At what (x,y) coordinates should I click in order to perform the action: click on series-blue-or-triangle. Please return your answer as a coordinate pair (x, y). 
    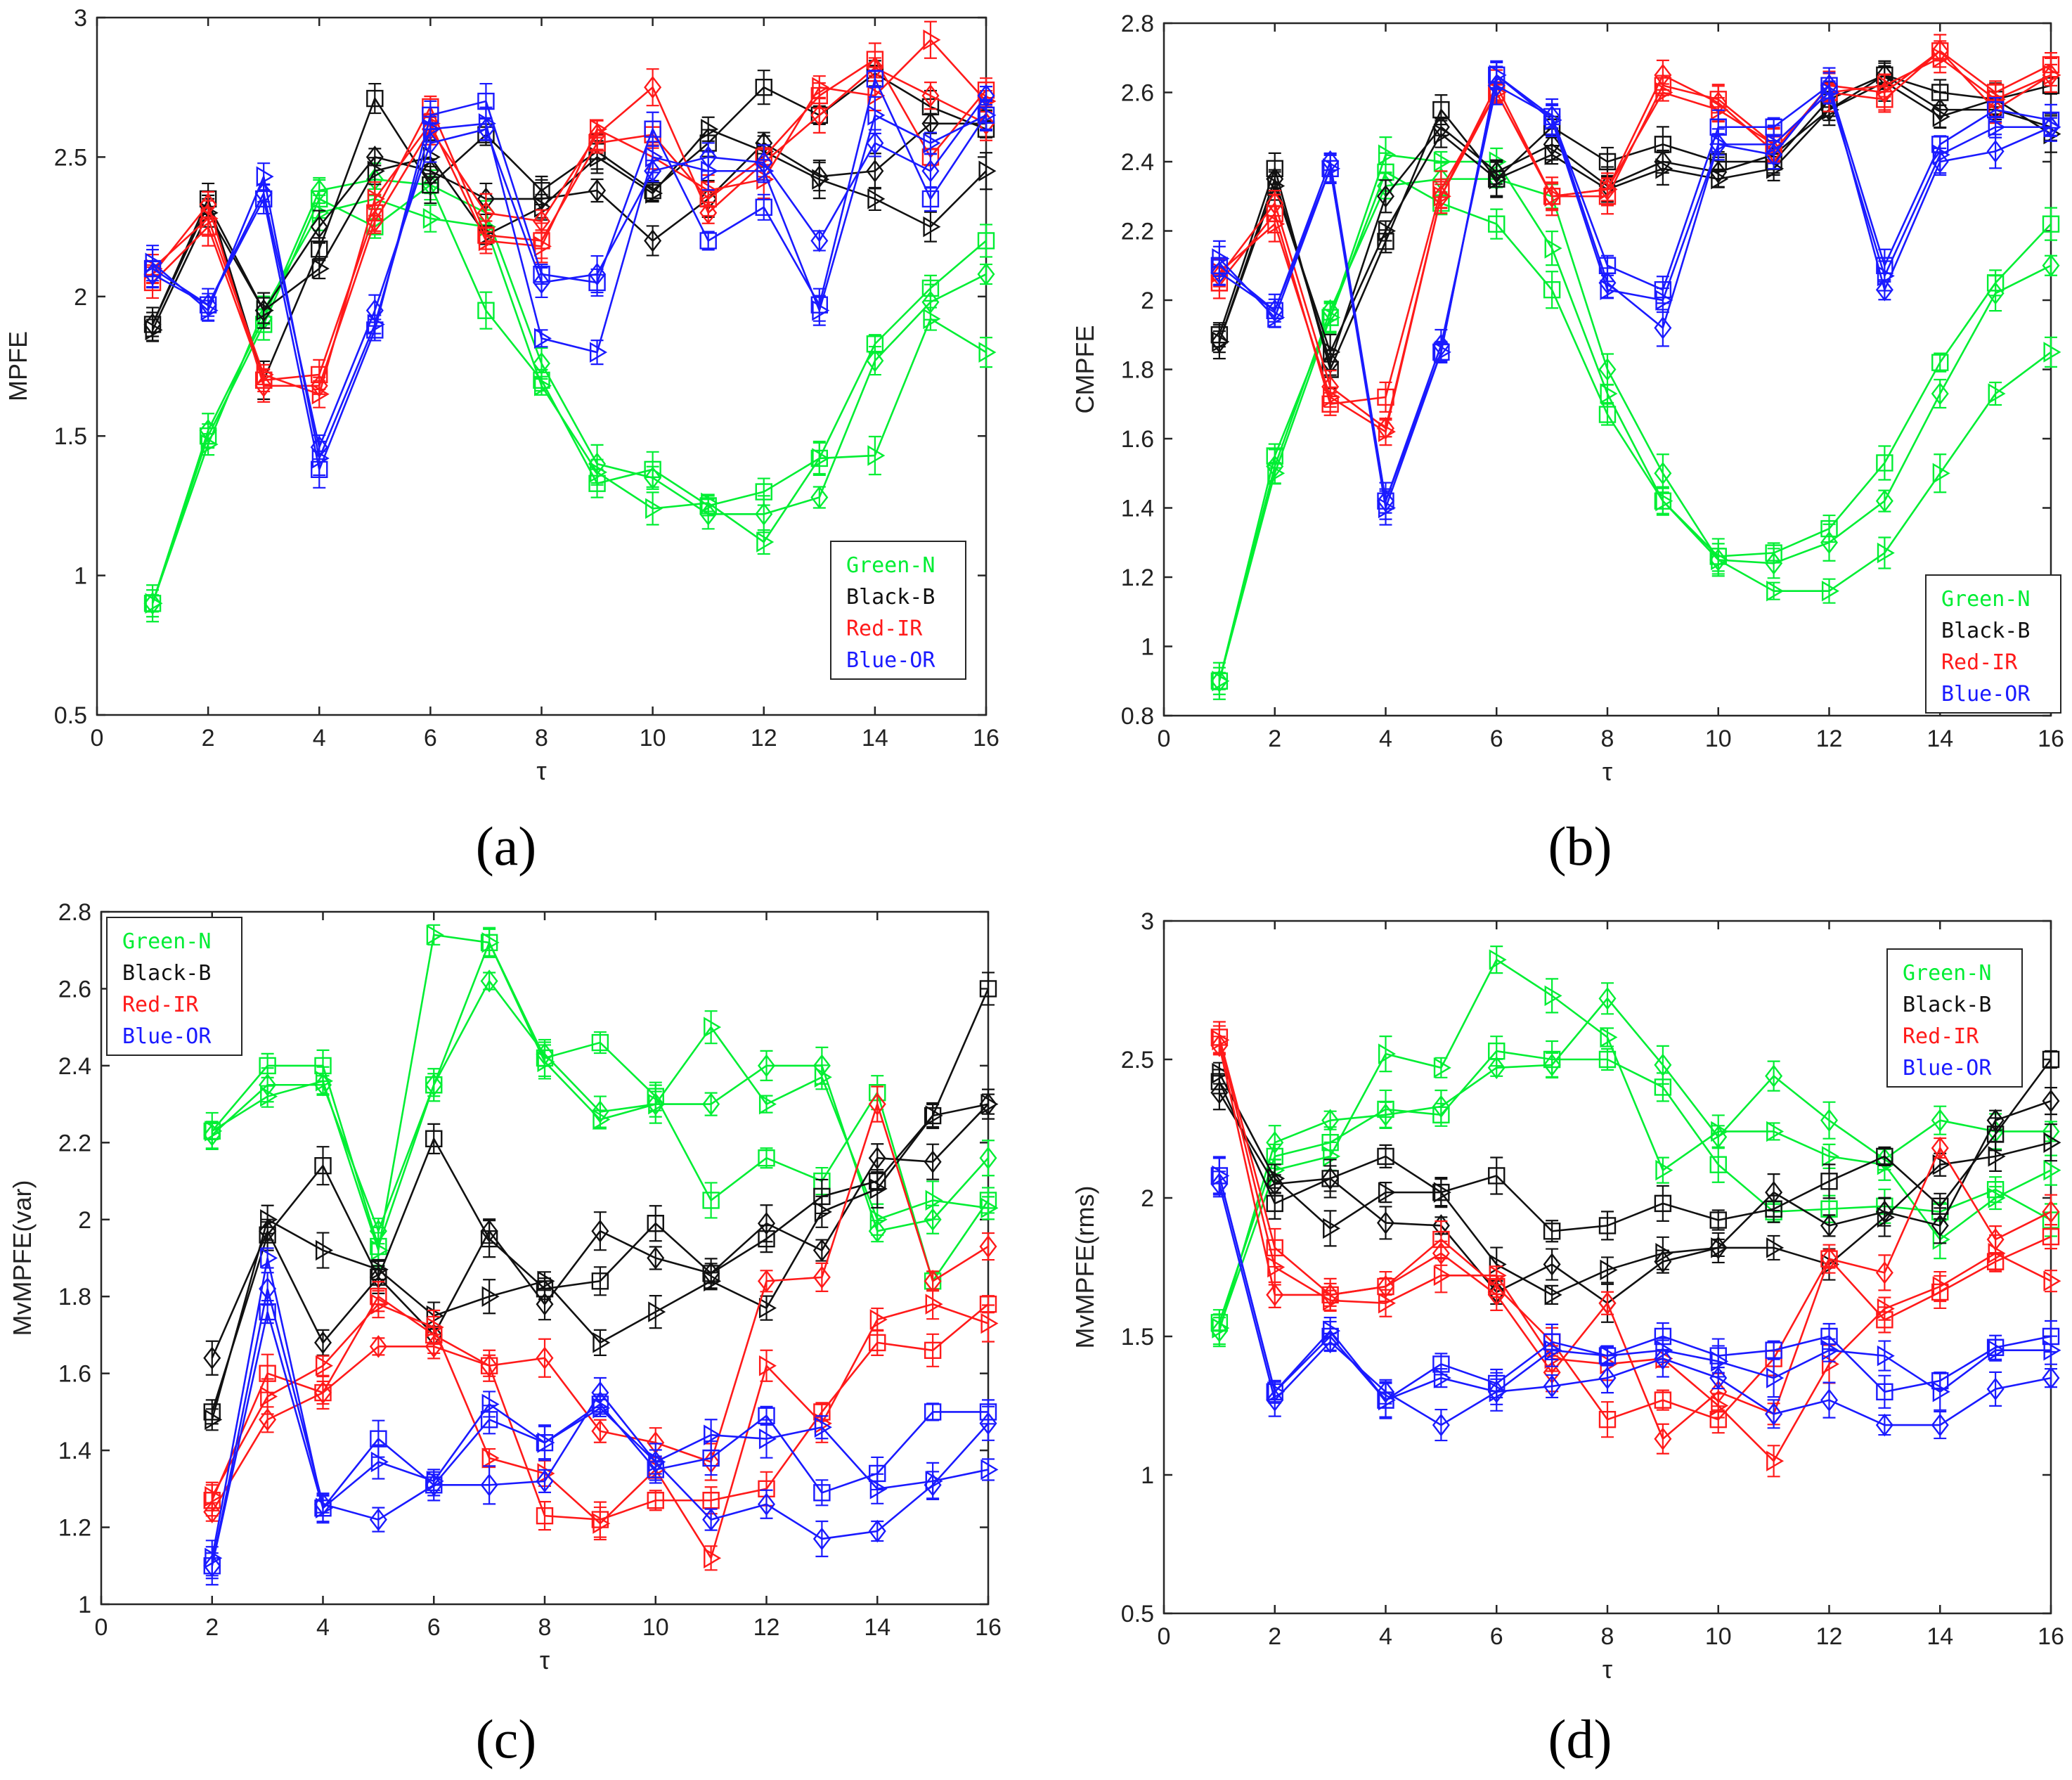
    Looking at the image, I should click on (571, 286).